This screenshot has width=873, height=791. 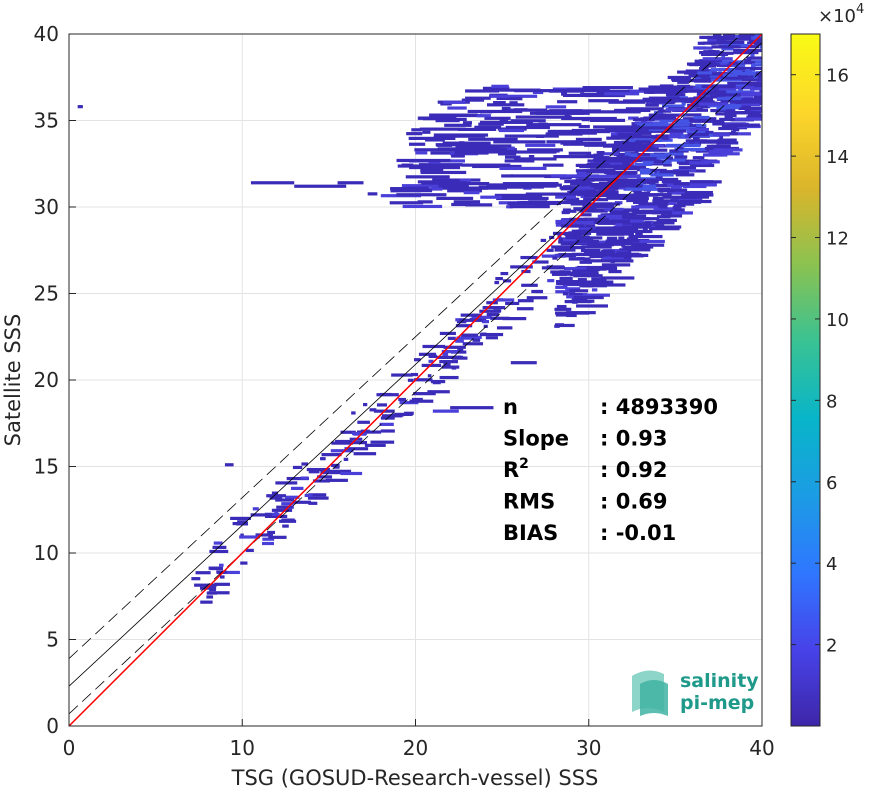 I want to click on colorbar, so click(x=805, y=380).